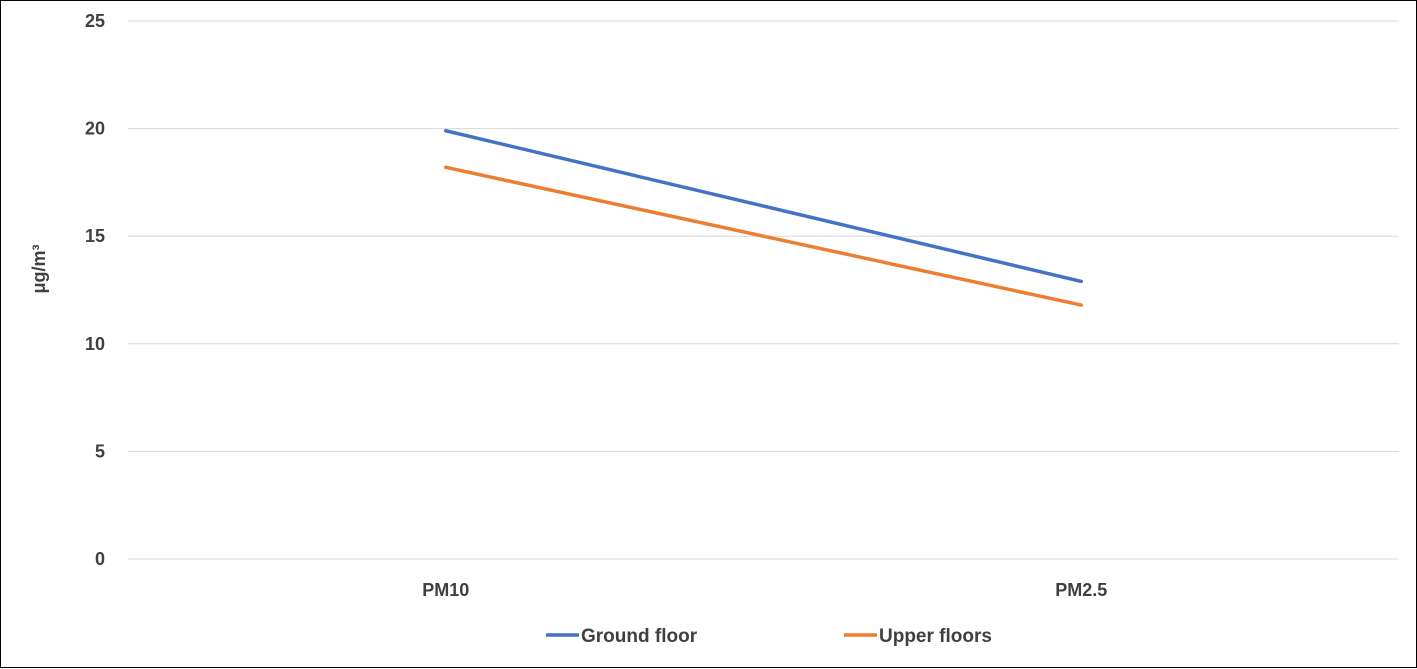 The width and height of the screenshot is (1417, 669). Describe the element at coordinates (100, 559) in the screenshot. I see `y-tick-label: 0` at that location.